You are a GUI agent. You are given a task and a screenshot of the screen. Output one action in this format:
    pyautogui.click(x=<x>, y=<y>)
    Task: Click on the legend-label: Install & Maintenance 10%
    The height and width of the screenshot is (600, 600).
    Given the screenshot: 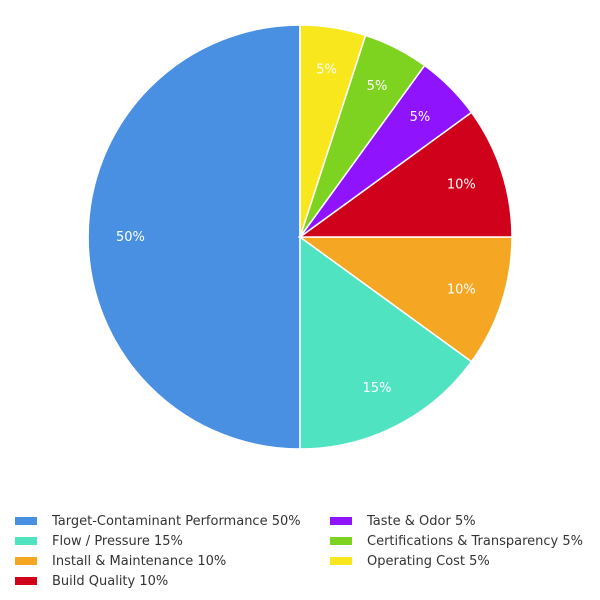 What is the action you would take?
    pyautogui.click(x=139, y=561)
    